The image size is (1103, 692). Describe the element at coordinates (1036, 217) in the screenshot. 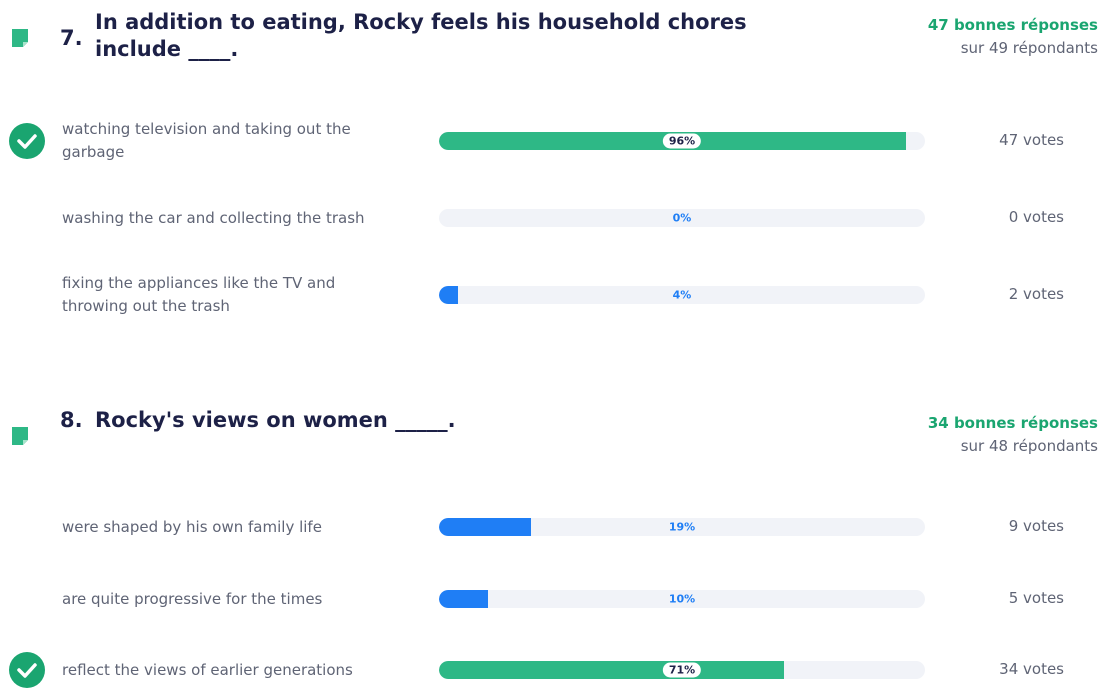

I see `vote-count: 0 votes` at that location.